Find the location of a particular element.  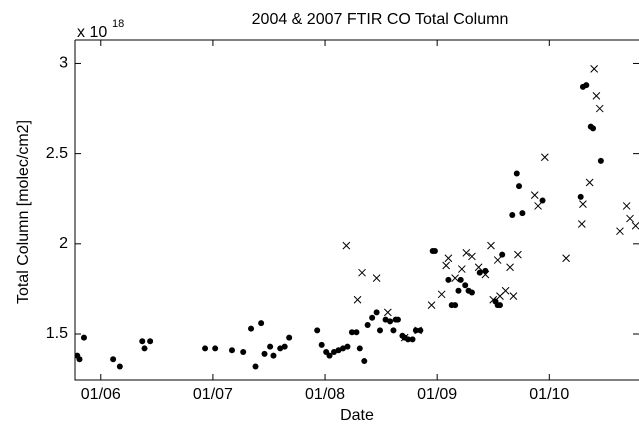

y-axis-label: Total Column [molec/cm2] is located at coordinates (23, 212).